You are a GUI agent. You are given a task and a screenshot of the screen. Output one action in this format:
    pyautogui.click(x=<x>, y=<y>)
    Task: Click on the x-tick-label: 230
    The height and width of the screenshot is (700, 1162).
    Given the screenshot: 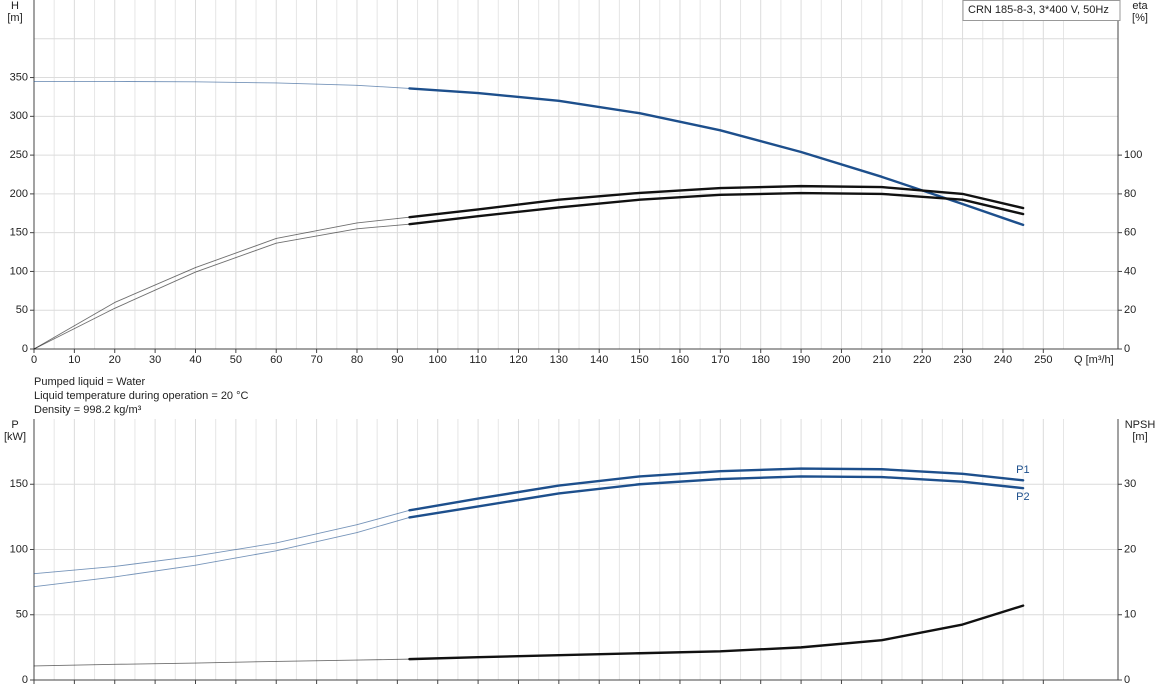 What is the action you would take?
    pyautogui.click(x=962, y=360)
    